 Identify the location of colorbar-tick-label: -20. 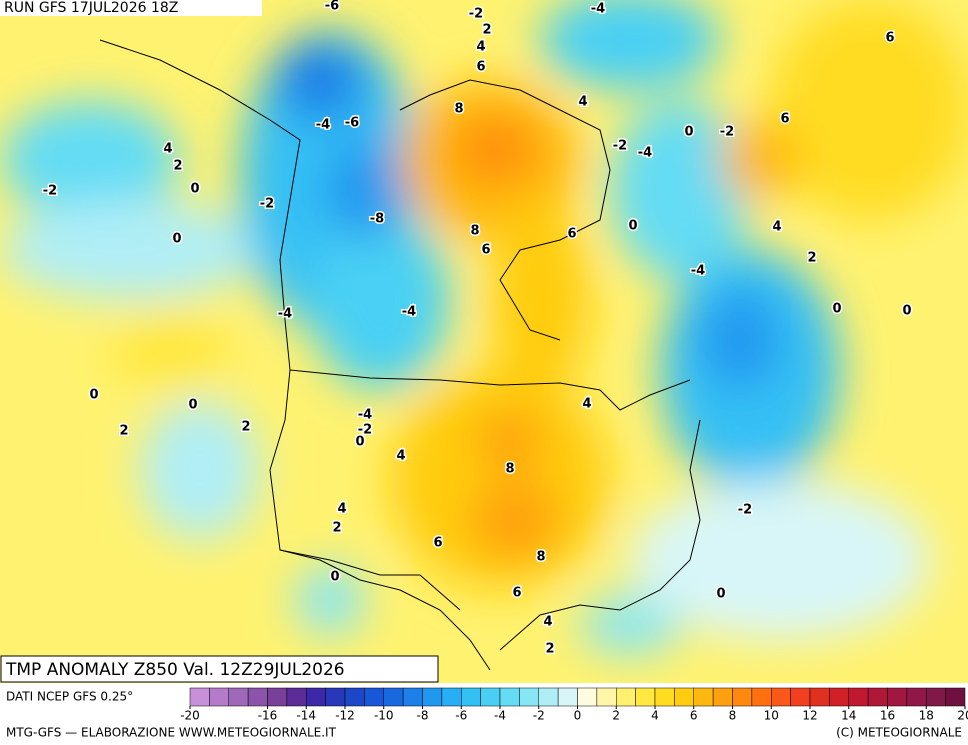
(190, 716).